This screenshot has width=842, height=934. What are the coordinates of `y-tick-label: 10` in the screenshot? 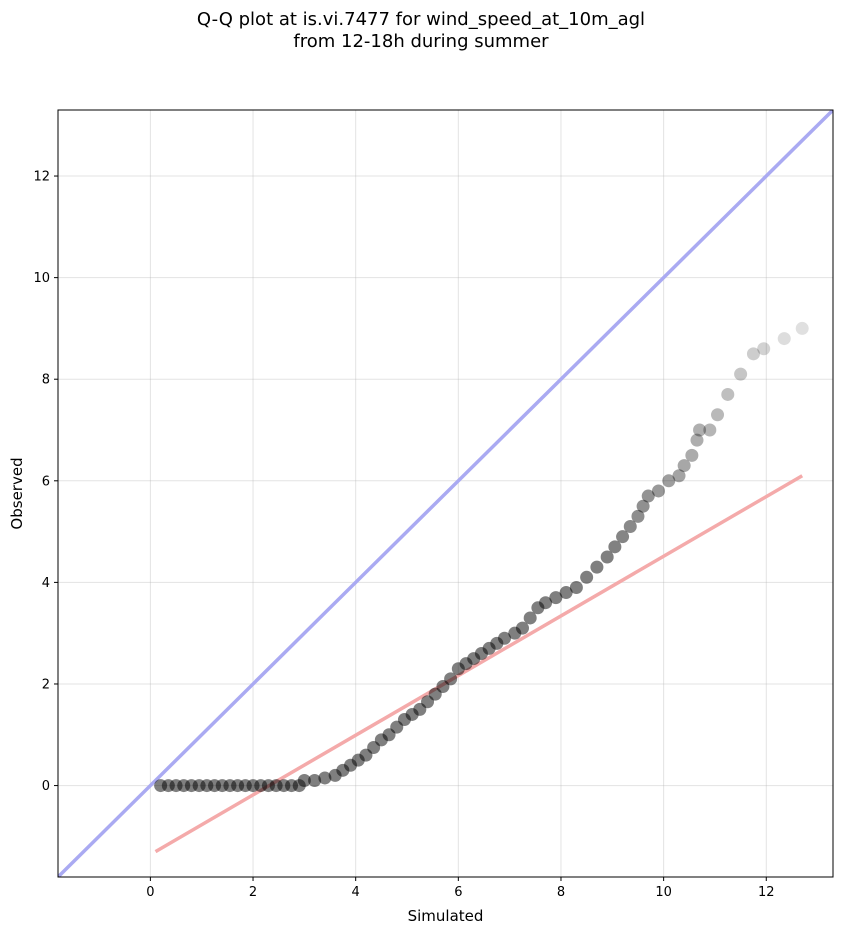 It's located at (41, 278).